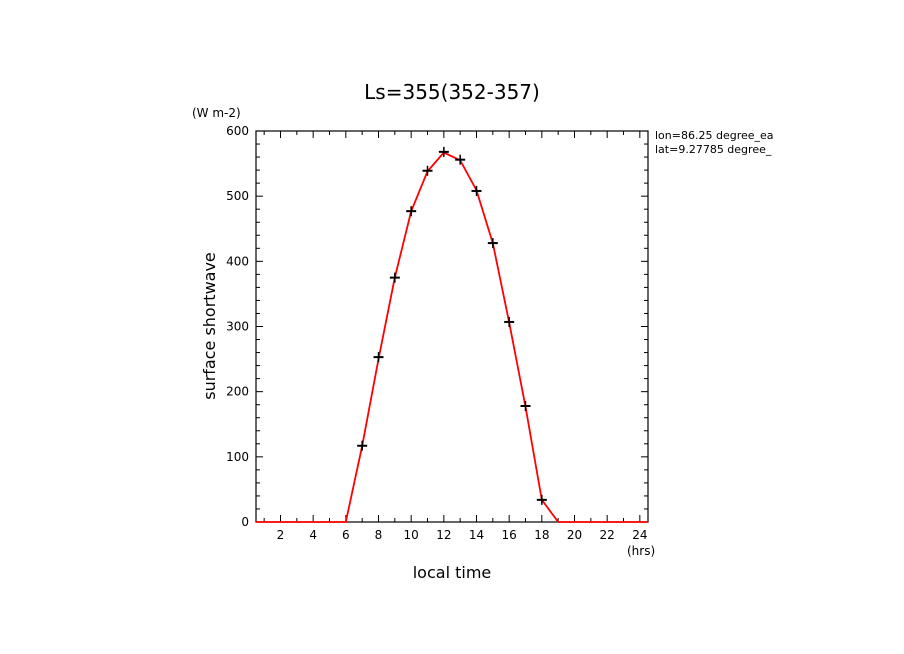  I want to click on x-tick-label: 20, so click(574, 535).